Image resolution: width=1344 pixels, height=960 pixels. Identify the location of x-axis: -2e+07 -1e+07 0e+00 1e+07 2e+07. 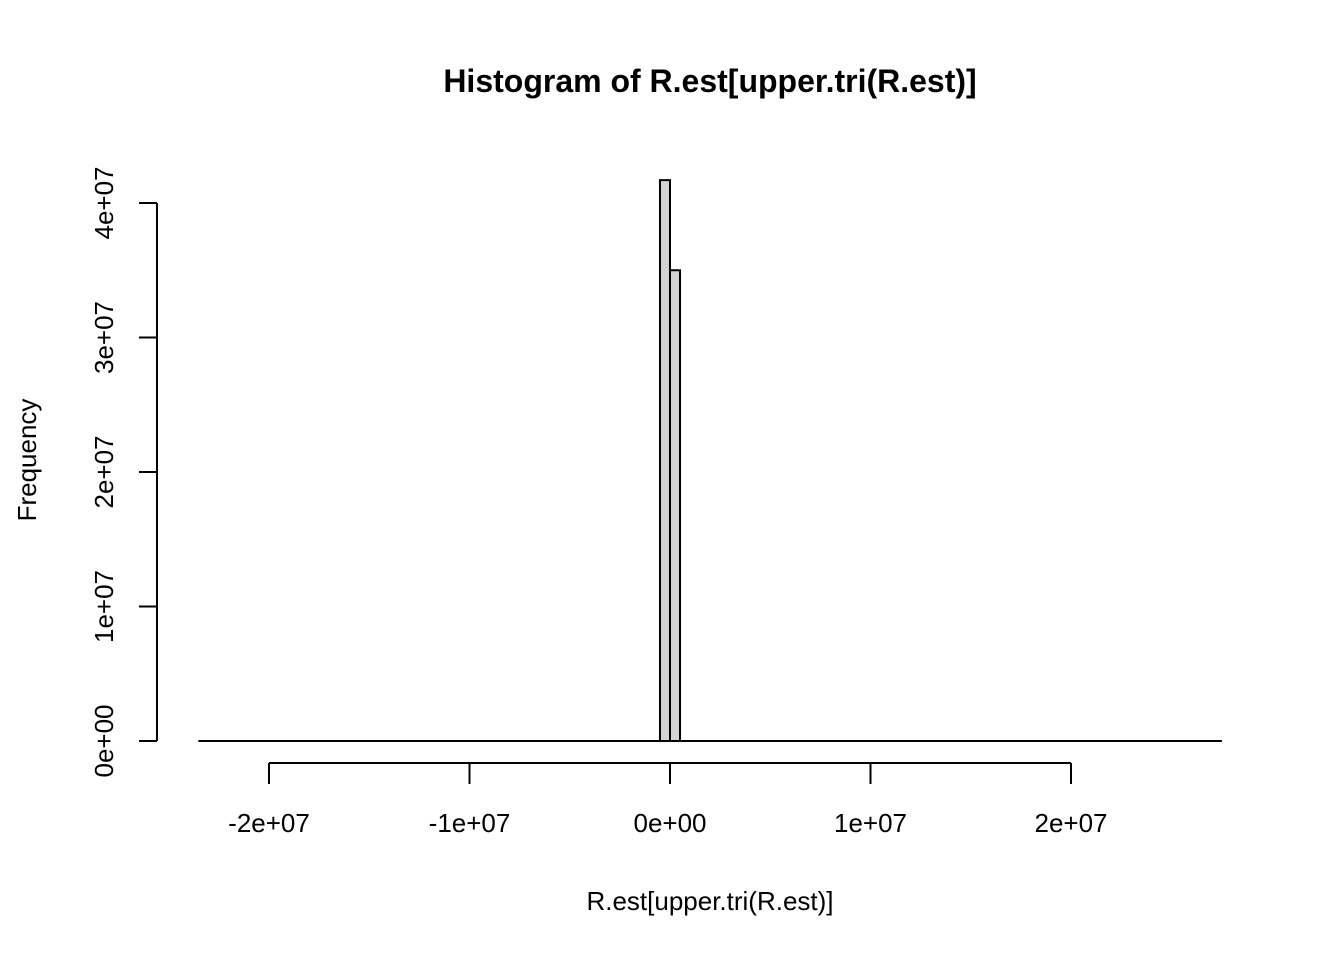
(668, 800).